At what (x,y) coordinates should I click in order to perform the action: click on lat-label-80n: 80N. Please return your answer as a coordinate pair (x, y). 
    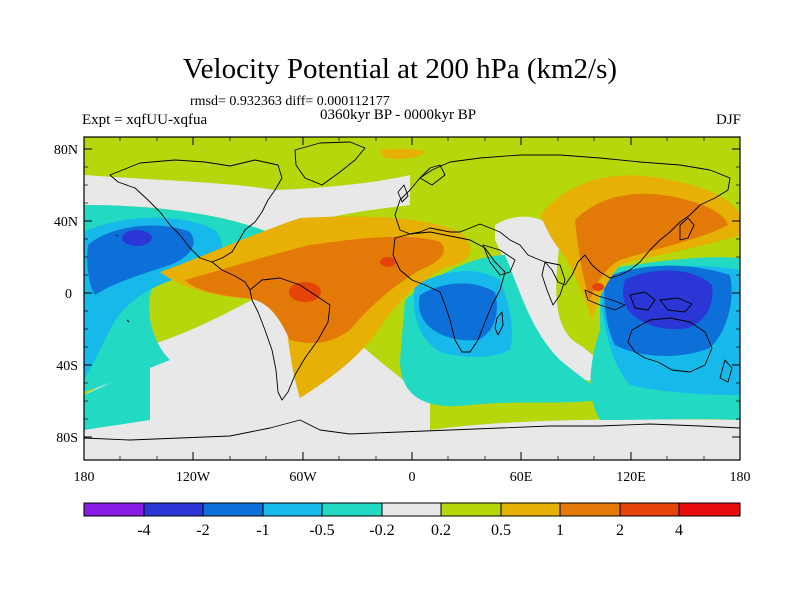
    Looking at the image, I should click on (66, 150).